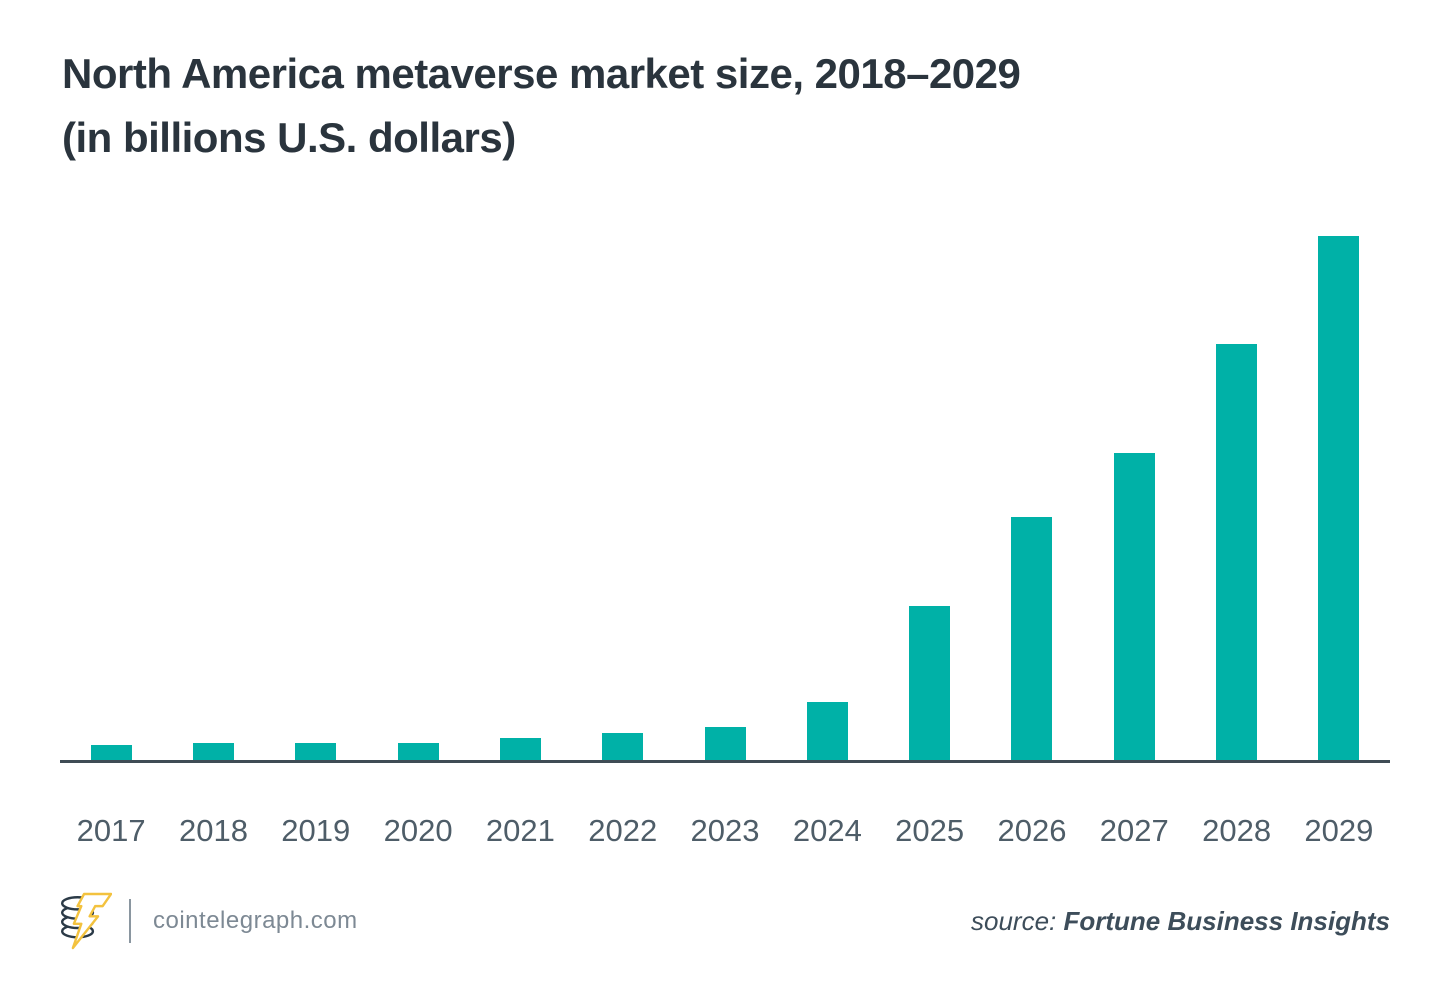  I want to click on bar-2026, so click(1032, 638).